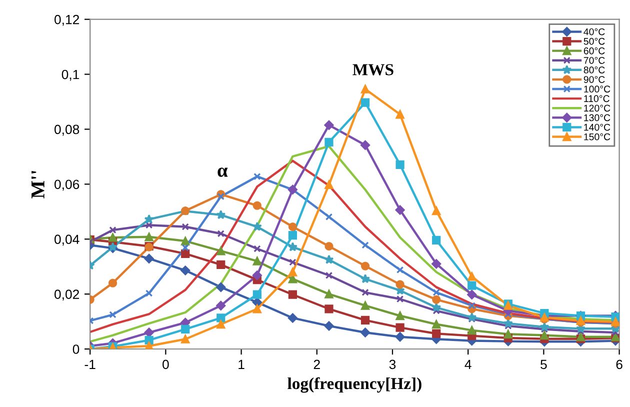  Describe the element at coordinates (355, 385) in the screenshot. I see `x-axis-title: log(frequency[Hz])` at that location.